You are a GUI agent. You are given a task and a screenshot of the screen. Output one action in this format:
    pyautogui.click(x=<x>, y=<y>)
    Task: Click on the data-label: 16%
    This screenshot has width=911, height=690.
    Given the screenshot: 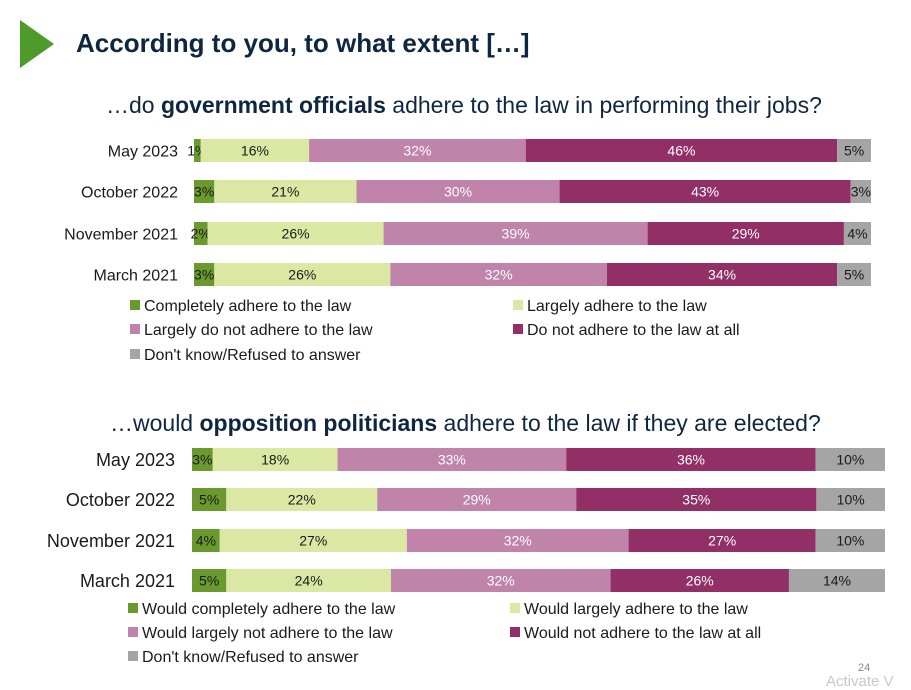 What is the action you would take?
    pyautogui.click(x=255, y=151)
    